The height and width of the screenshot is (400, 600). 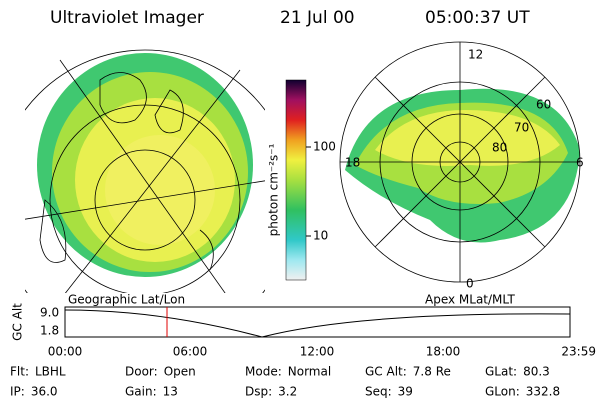 What do you see at coordinates (352, 163) in the screenshot?
I see `mlt-label: 18` at bounding box center [352, 163].